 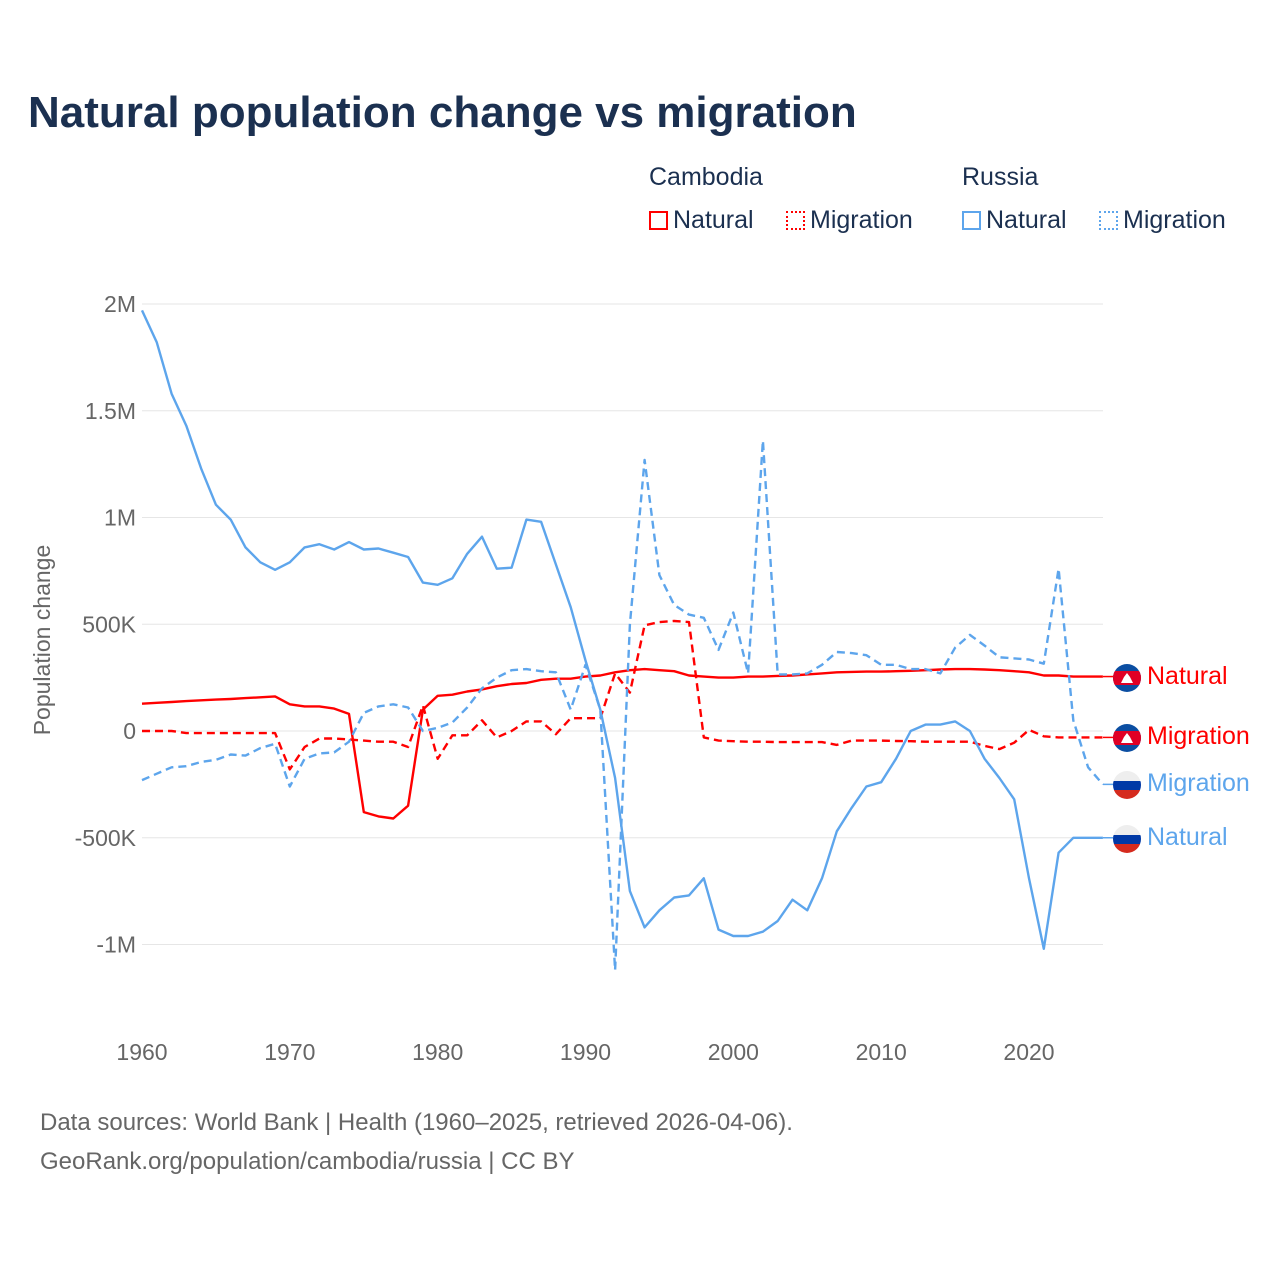 What do you see at coordinates (120, 518) in the screenshot?
I see `y-tick-label: 1M` at bounding box center [120, 518].